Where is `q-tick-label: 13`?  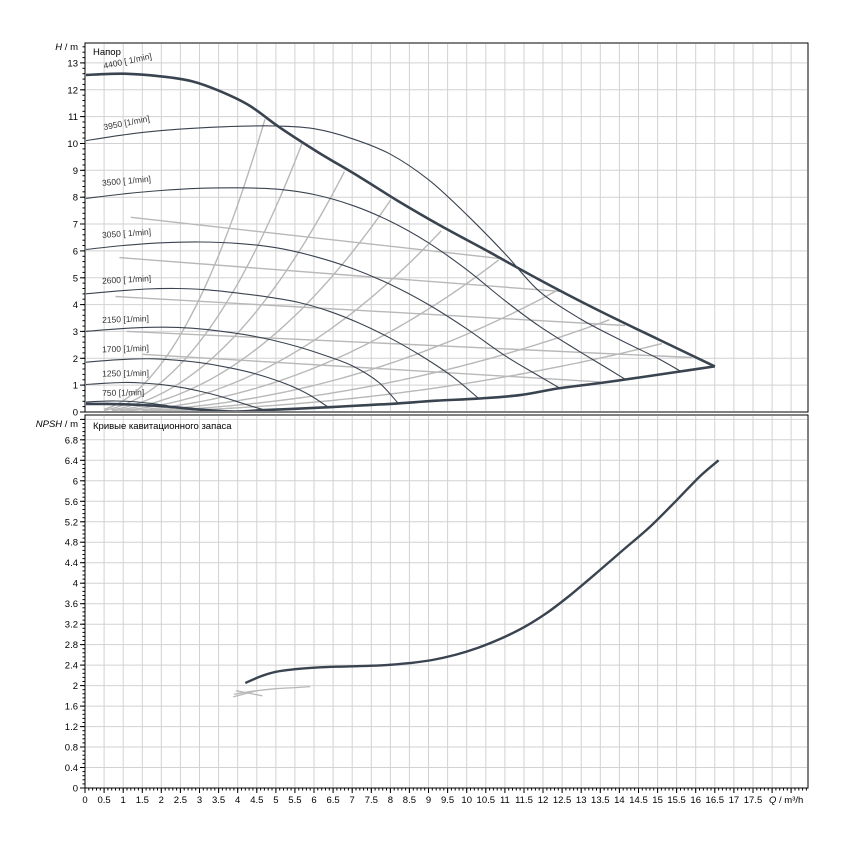
q-tick-label: 13 is located at coordinates (581, 800).